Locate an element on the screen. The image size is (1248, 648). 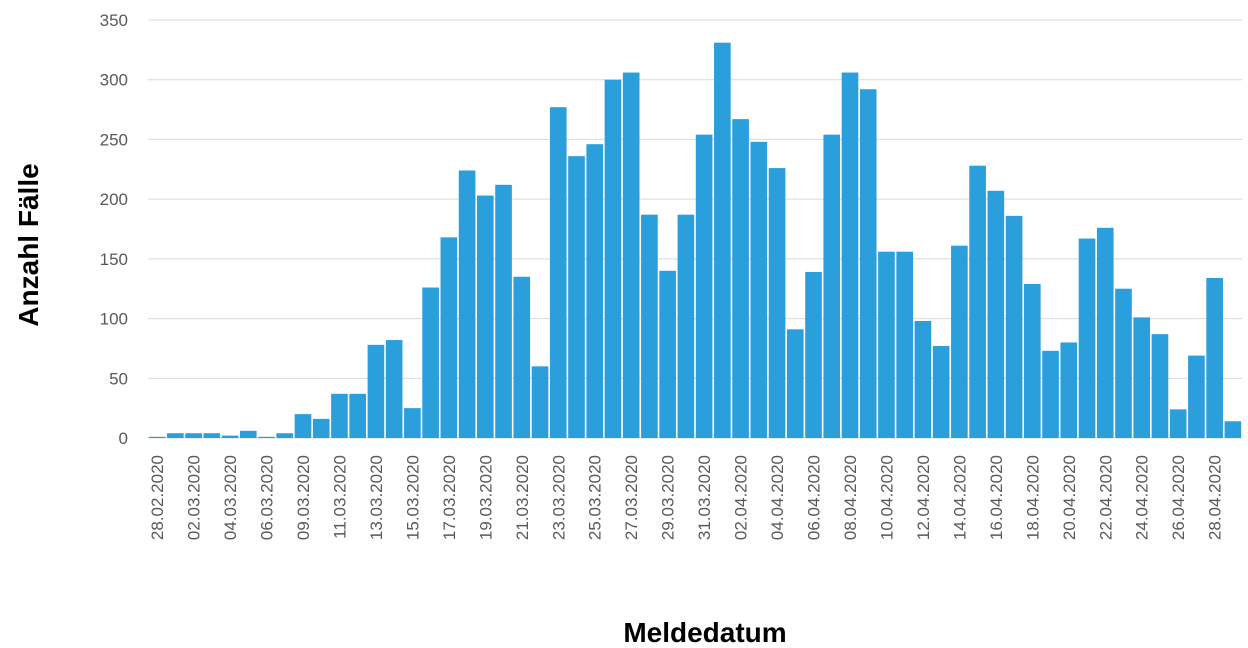
x-tick-label: 08.04.2020 is located at coordinates (850, 497).